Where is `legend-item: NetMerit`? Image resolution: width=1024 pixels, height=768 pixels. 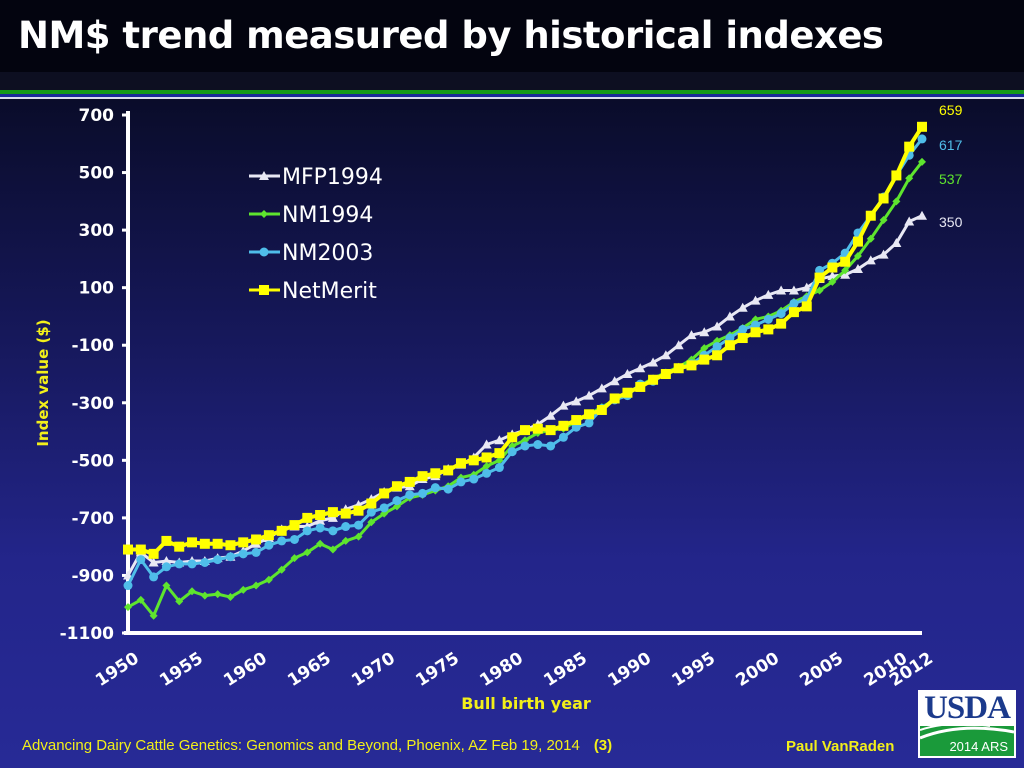
legend-item: NetMerit is located at coordinates (313, 291).